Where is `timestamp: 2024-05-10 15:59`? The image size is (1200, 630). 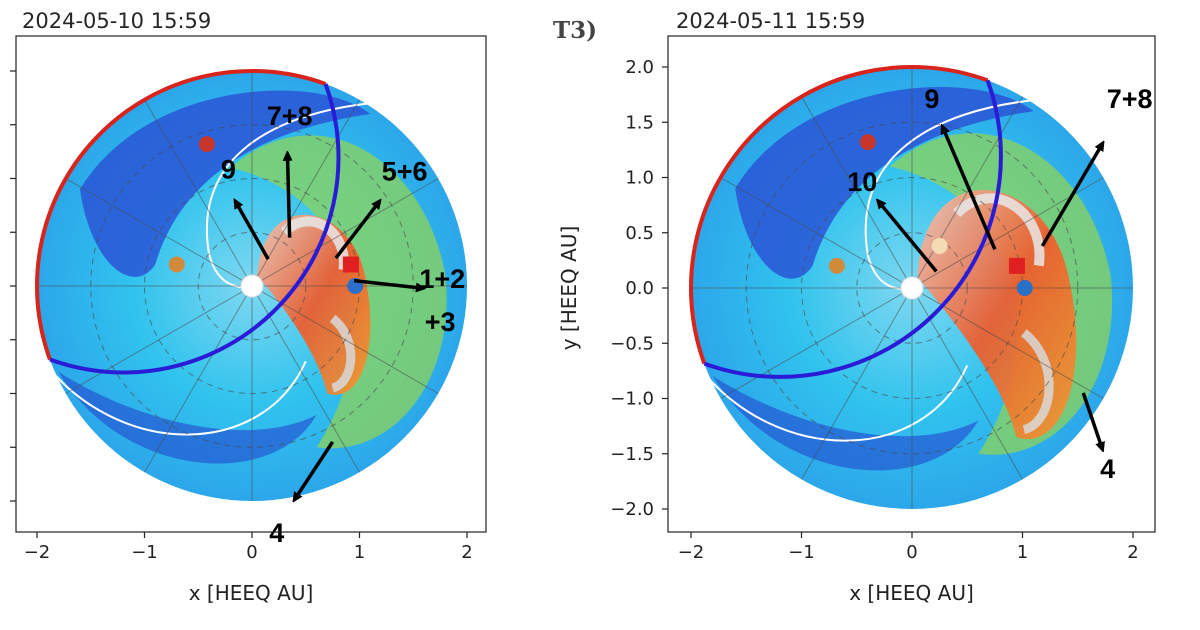 timestamp: 2024-05-10 15:59 is located at coordinates (116, 21).